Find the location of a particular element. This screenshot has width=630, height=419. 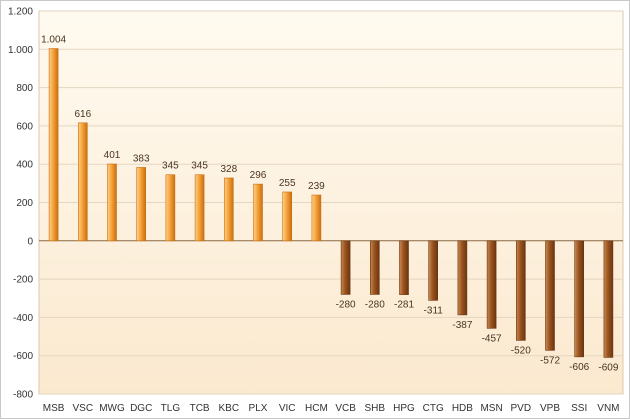

y-tick-label: 800 is located at coordinates (24, 88).